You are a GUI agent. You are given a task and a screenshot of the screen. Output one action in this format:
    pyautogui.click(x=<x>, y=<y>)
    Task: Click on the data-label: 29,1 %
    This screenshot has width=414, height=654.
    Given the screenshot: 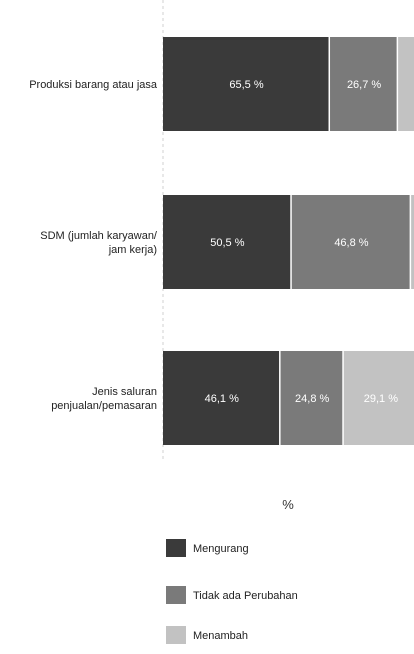 What is the action you would take?
    pyautogui.click(x=381, y=399)
    